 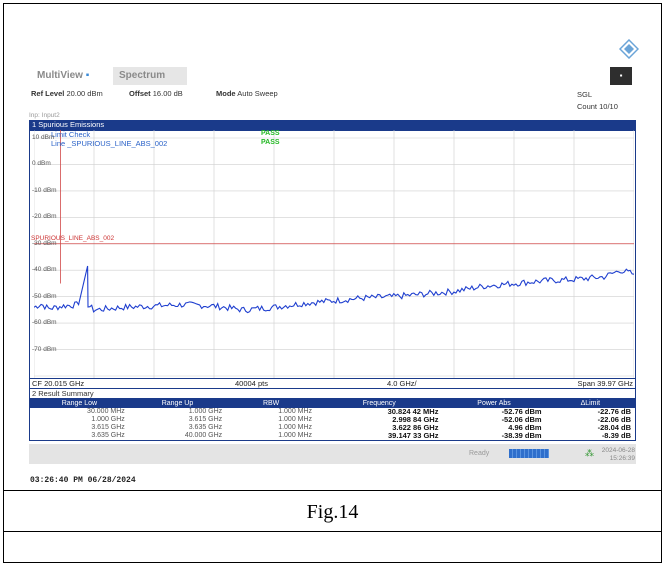 I want to click on sweep-count: SGL Count 10/10, so click(x=597, y=101).